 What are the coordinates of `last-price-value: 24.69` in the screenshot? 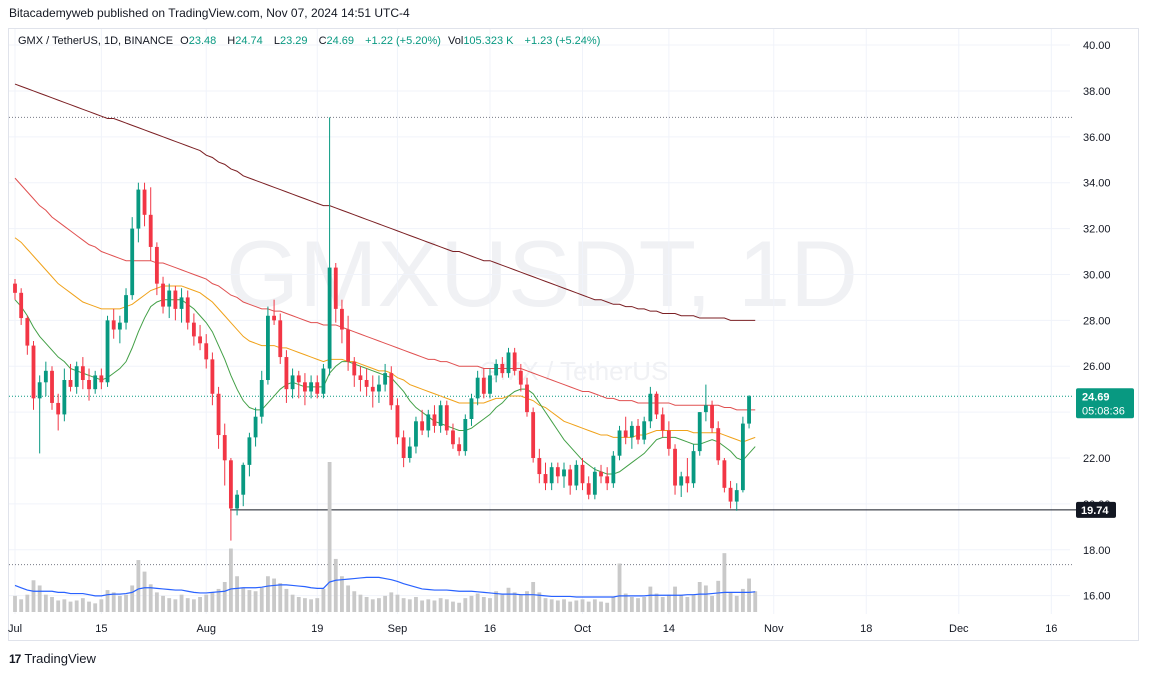 It's located at (1096, 397).